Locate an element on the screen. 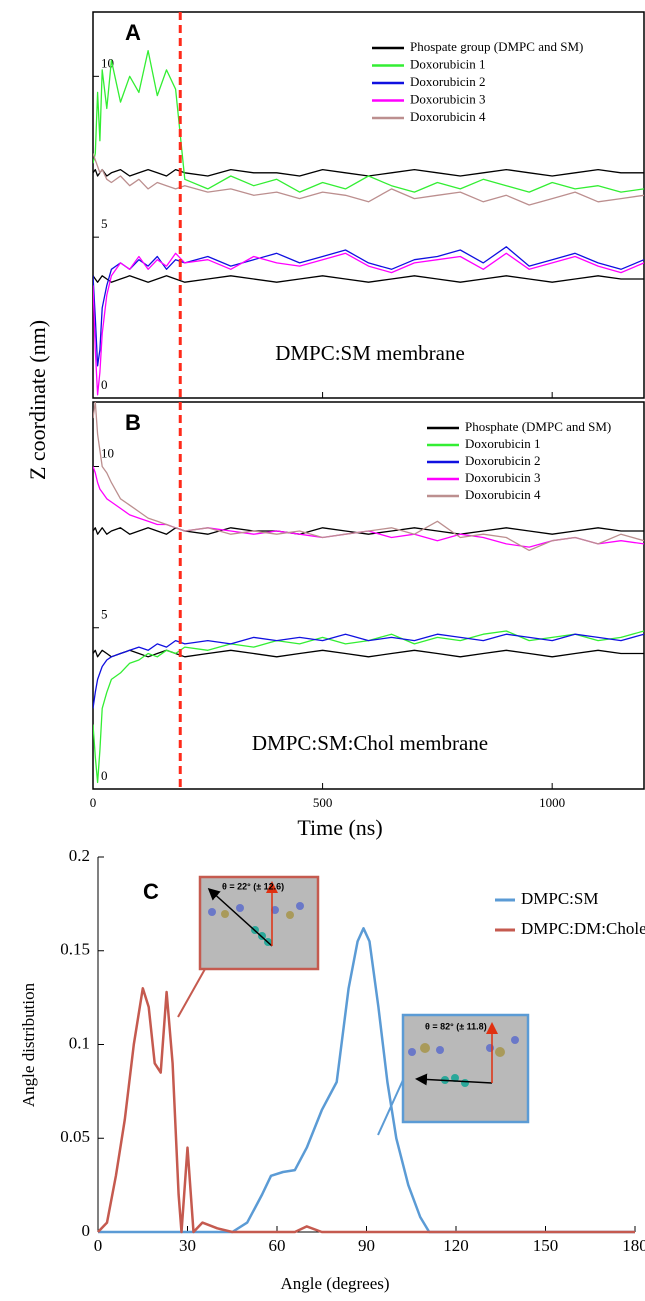 This screenshot has height=1301, width=645. legend-label: Phosphate (DMPC and SM) is located at coordinates (538, 426).